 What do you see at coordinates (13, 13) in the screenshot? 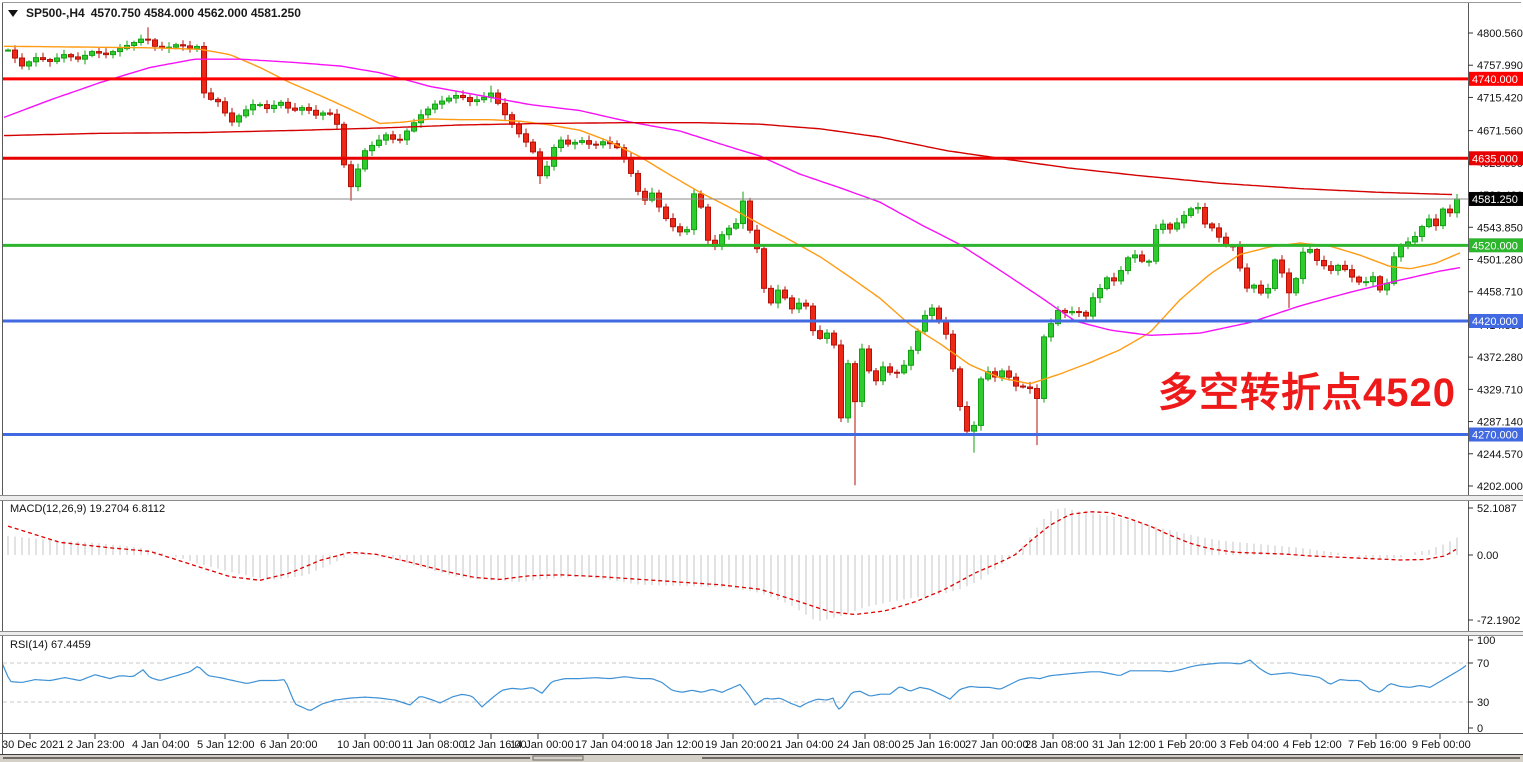
I see `symbol-dropdown-icon` at bounding box center [13, 13].